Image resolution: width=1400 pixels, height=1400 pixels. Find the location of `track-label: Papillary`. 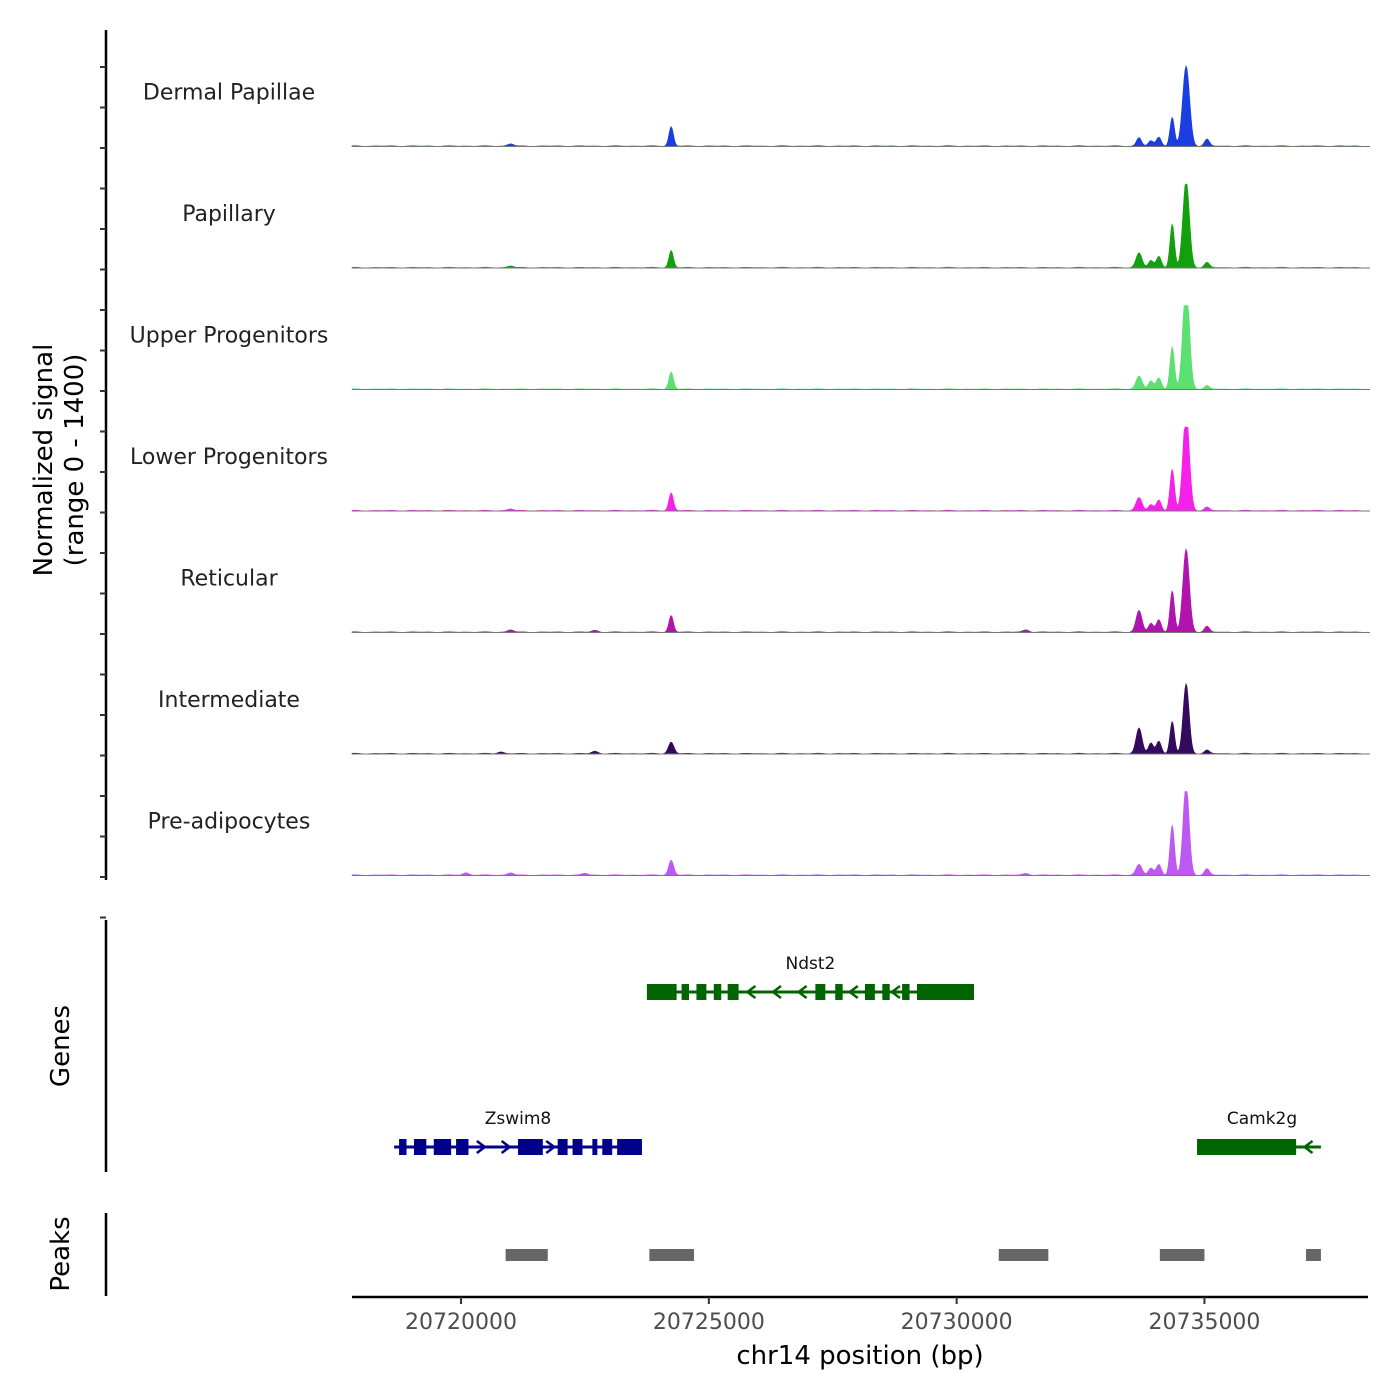

track-label: Papillary is located at coordinates (229, 214).